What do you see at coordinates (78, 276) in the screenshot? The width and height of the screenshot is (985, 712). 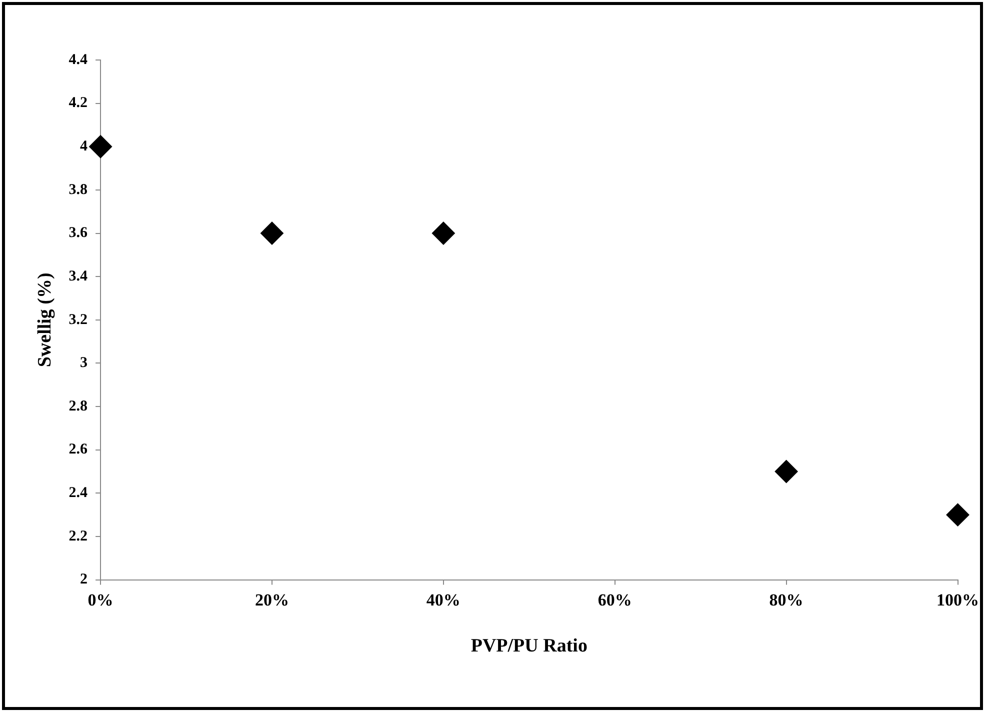 I see `y-tick-label: 3.4` at bounding box center [78, 276].